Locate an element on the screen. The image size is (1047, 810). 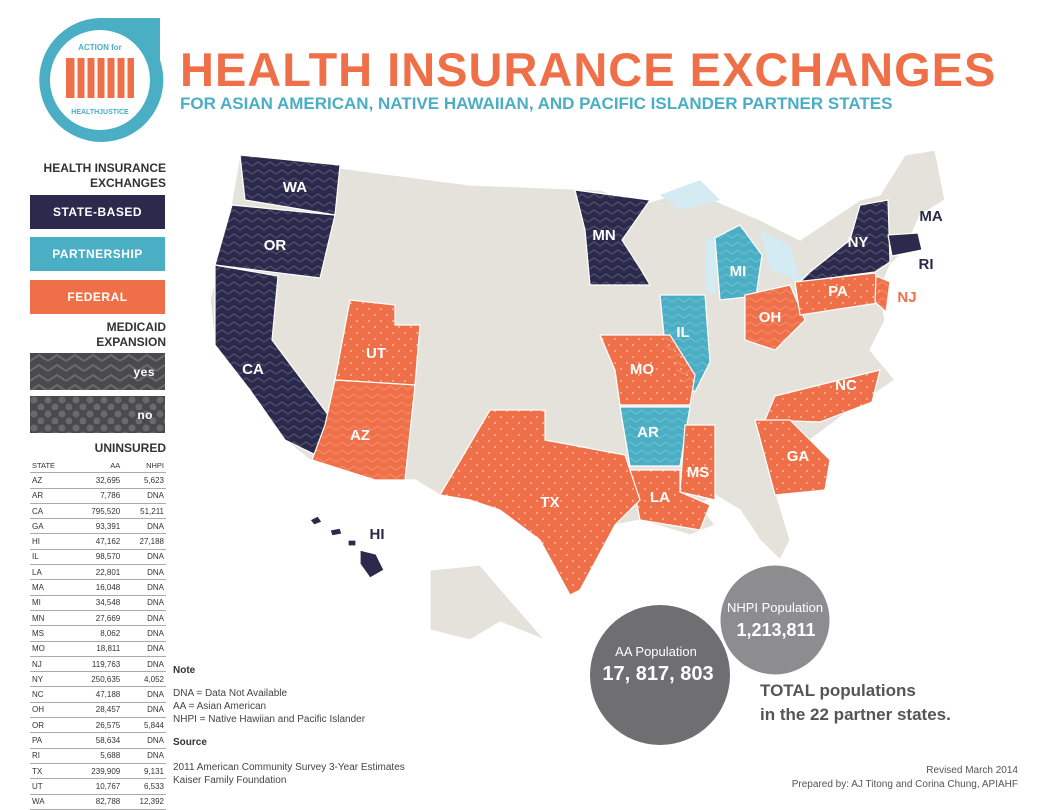
legend-label: no is located at coordinates (145, 414).